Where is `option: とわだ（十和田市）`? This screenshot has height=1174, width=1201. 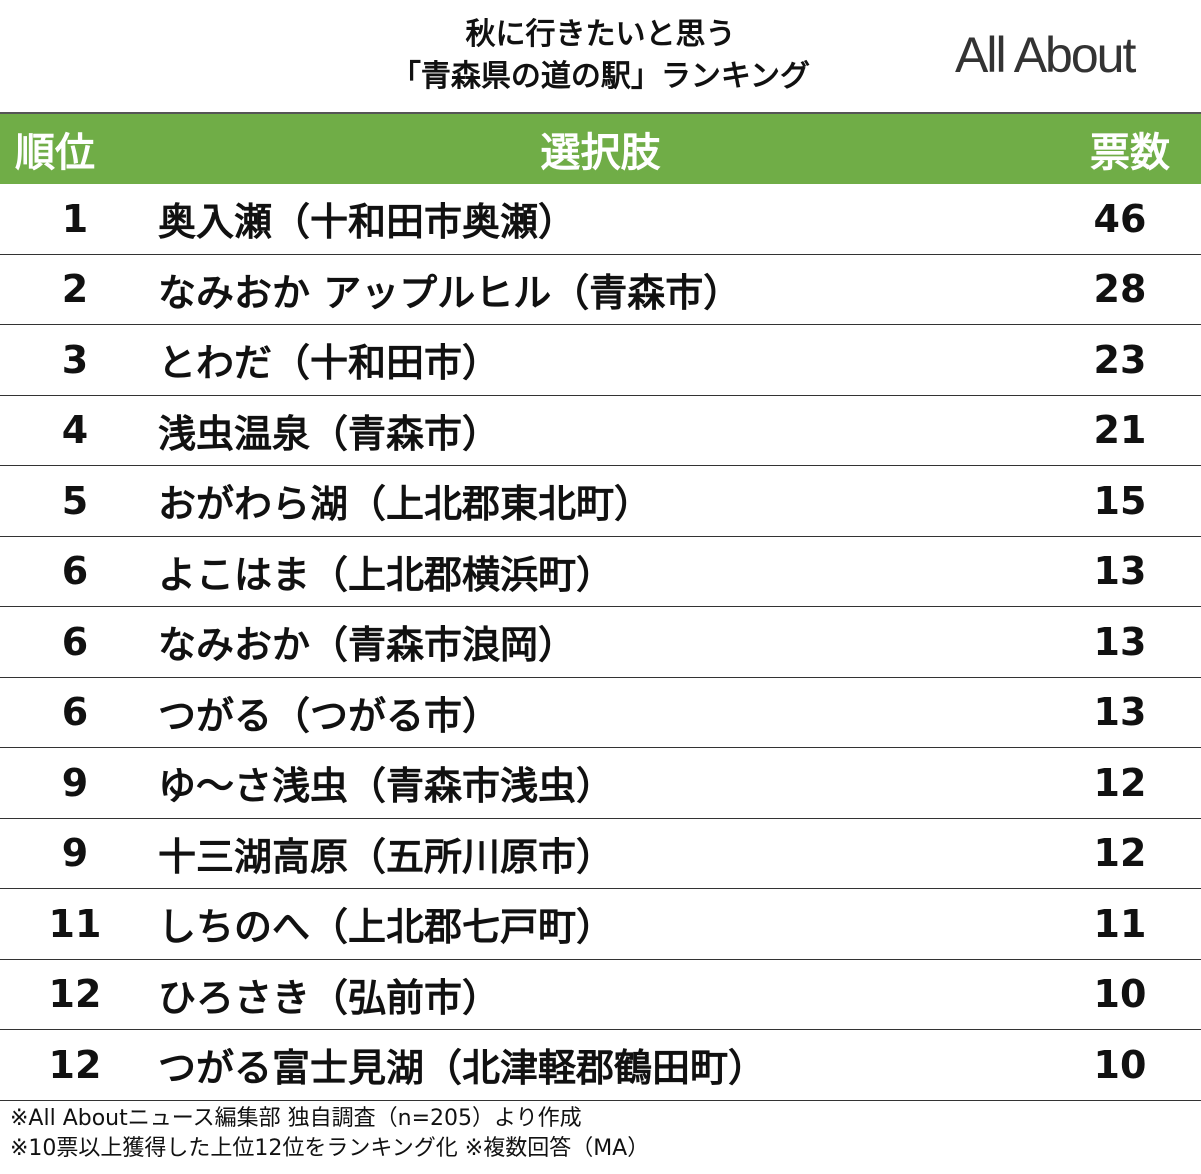 option: とわだ（十和田市） is located at coordinates (329, 363).